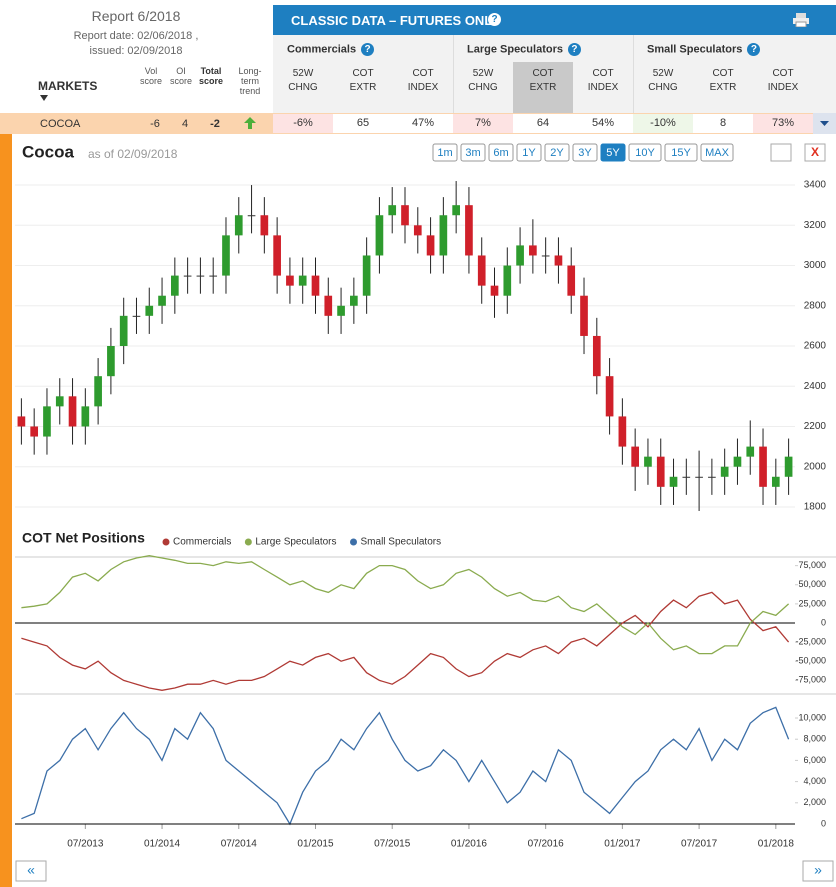 This screenshot has height=887, width=836. Describe the element at coordinates (546, 844) in the screenshot. I see `x-tick-label: 07/2016` at that location.